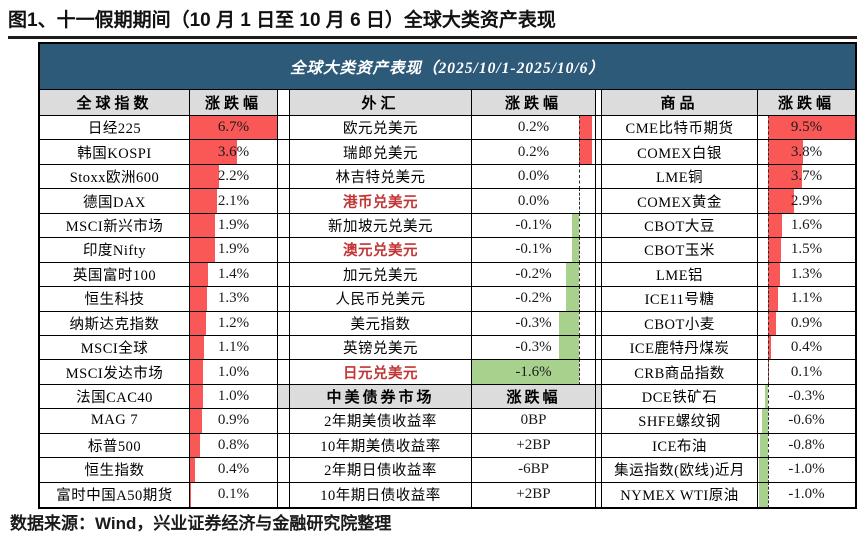  Describe the element at coordinates (381, 494) in the screenshot. I see `asset-name-cell: 10年期日债收益率` at that location.